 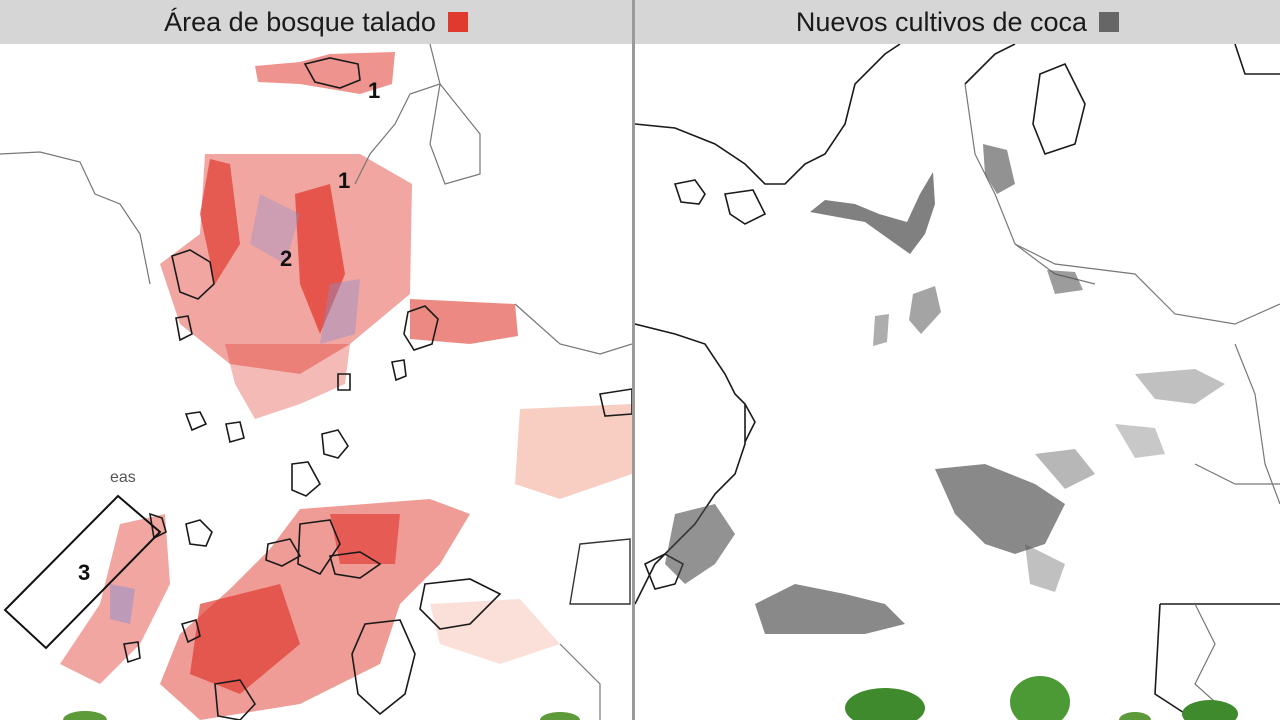 What do you see at coordinates (286, 258) in the screenshot?
I see `area-label-2: 2` at bounding box center [286, 258].